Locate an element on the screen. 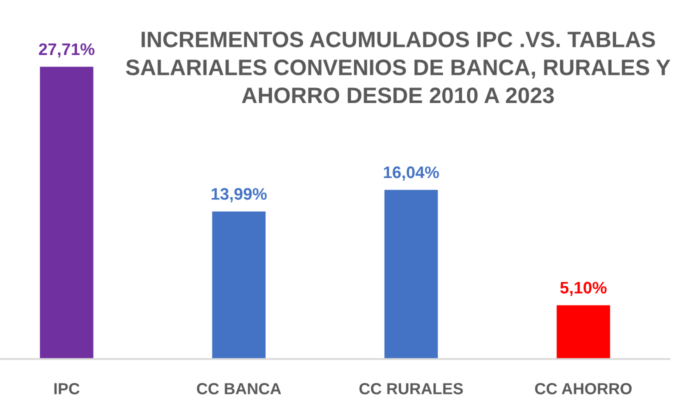 The width and height of the screenshot is (700, 407). data-label: 13,99% is located at coordinates (239, 195).